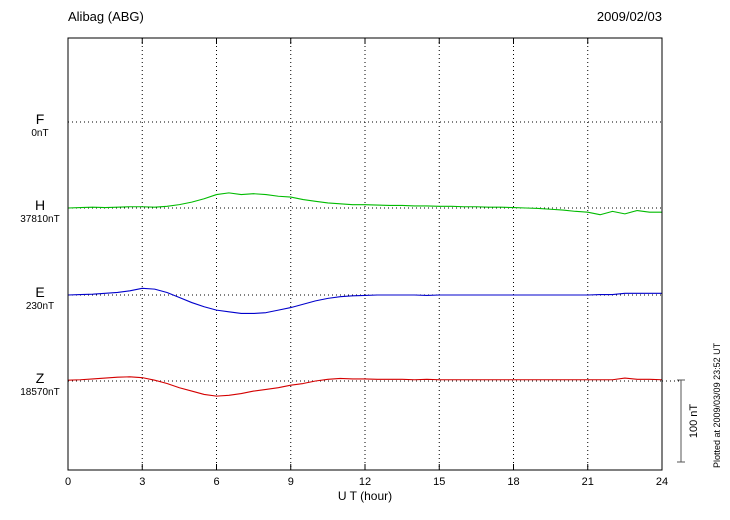  Describe the element at coordinates (588, 482) in the screenshot. I see `tick-label-21: 21` at that location.